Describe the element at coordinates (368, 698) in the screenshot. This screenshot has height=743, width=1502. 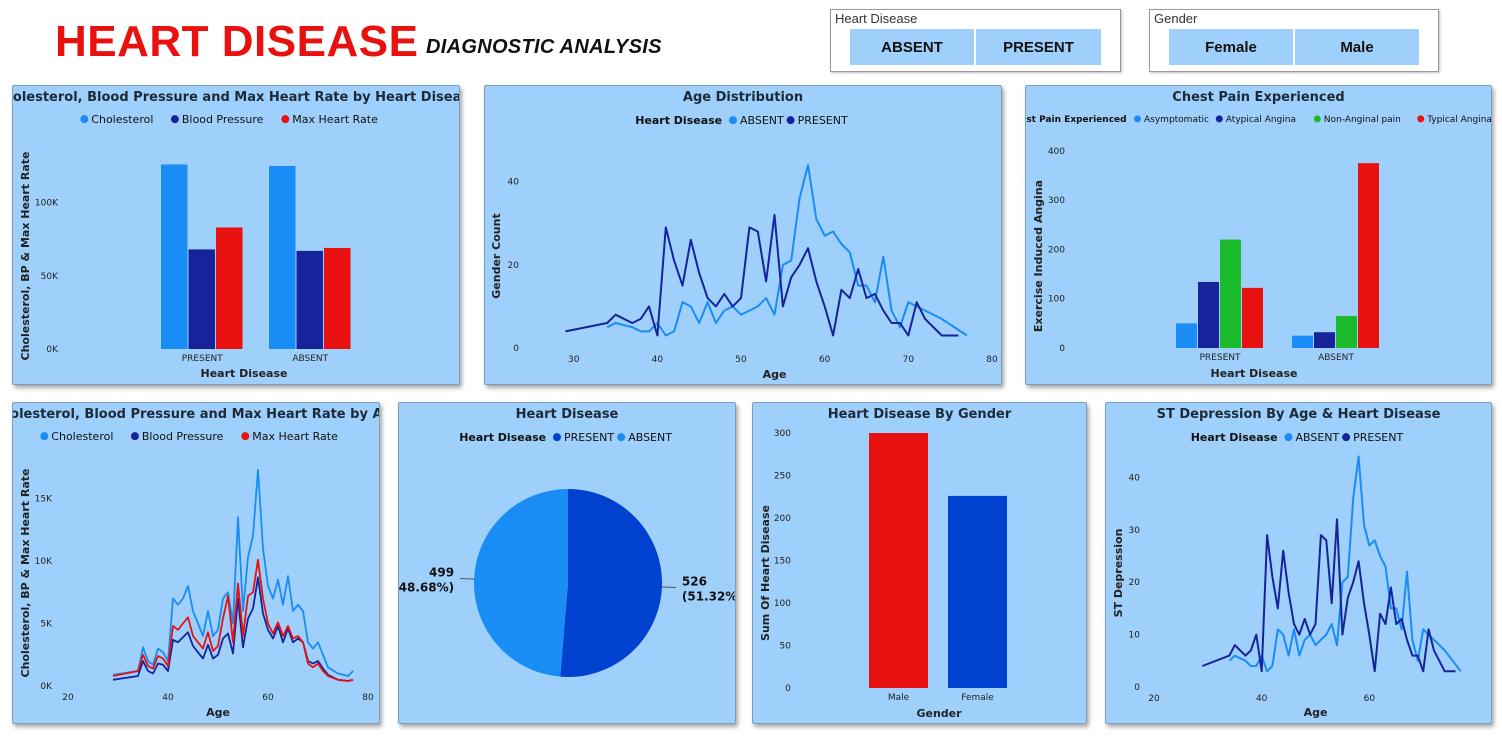
I see `x-tick-label: 80` at that location.